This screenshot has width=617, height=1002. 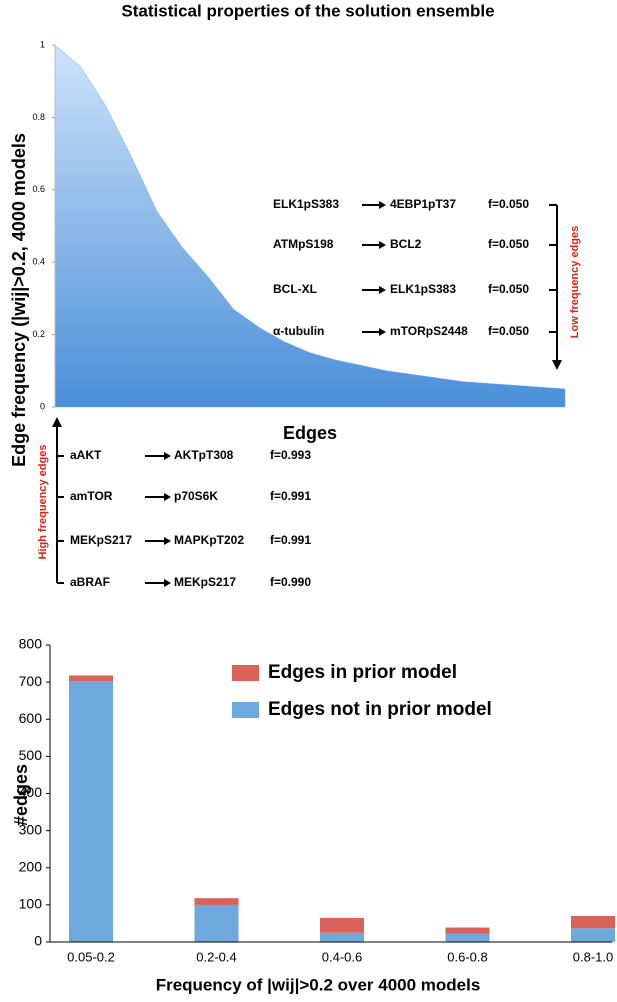 What do you see at coordinates (318, 984) in the screenshot?
I see `x-axis-label: Frequency of |wij|>0.2 over 4000 models` at bounding box center [318, 984].